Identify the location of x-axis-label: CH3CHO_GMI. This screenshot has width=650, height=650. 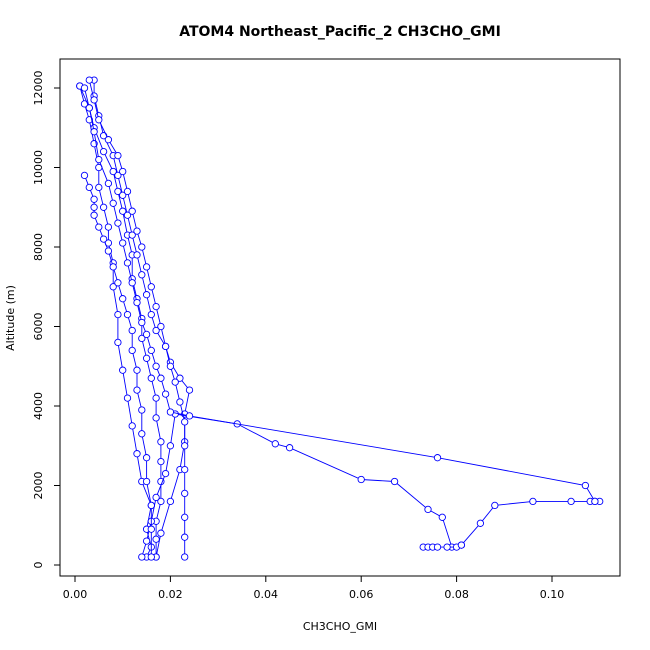
(340, 626).